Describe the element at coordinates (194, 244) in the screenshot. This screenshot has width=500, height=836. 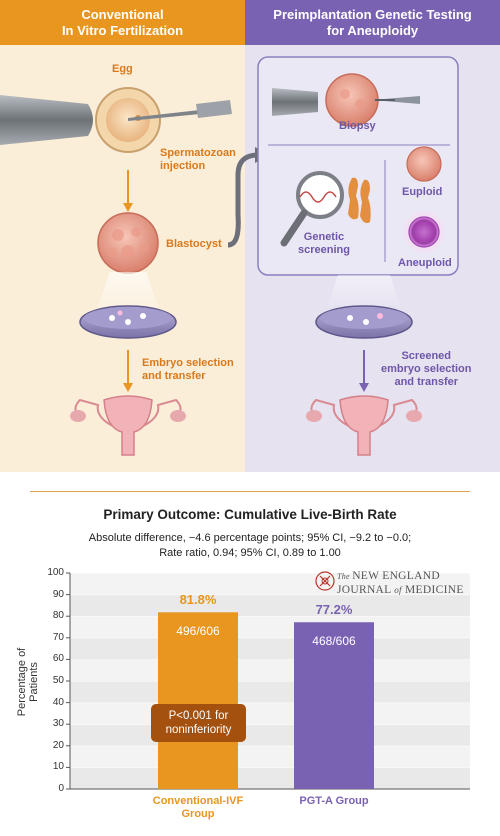
I see `blastocyst-label: Blastocyst` at that location.